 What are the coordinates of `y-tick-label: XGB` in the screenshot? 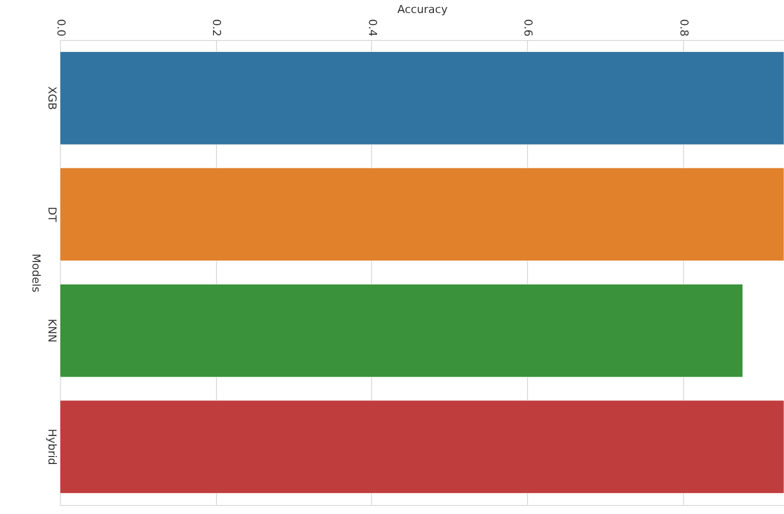 It's located at (52, 98).